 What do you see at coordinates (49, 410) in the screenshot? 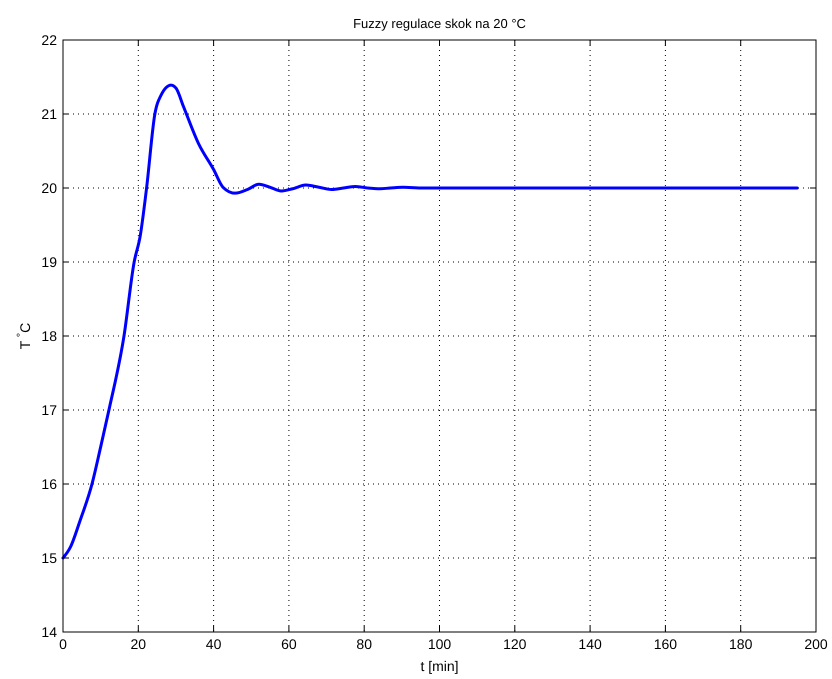
I see `y-tick-label: 17` at bounding box center [49, 410].